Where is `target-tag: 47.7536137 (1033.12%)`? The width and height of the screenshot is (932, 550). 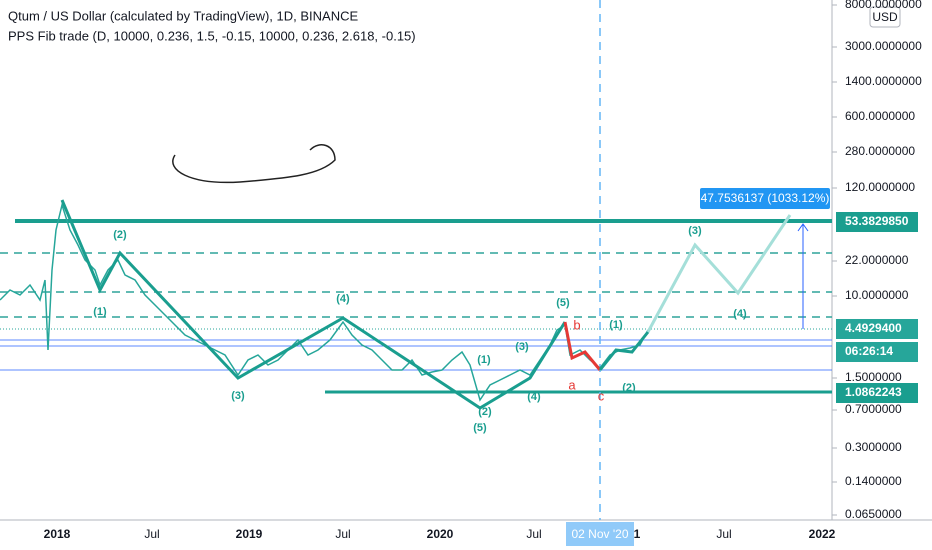
target-tag: 47.7536137 (1033.12%) is located at coordinates (765, 198).